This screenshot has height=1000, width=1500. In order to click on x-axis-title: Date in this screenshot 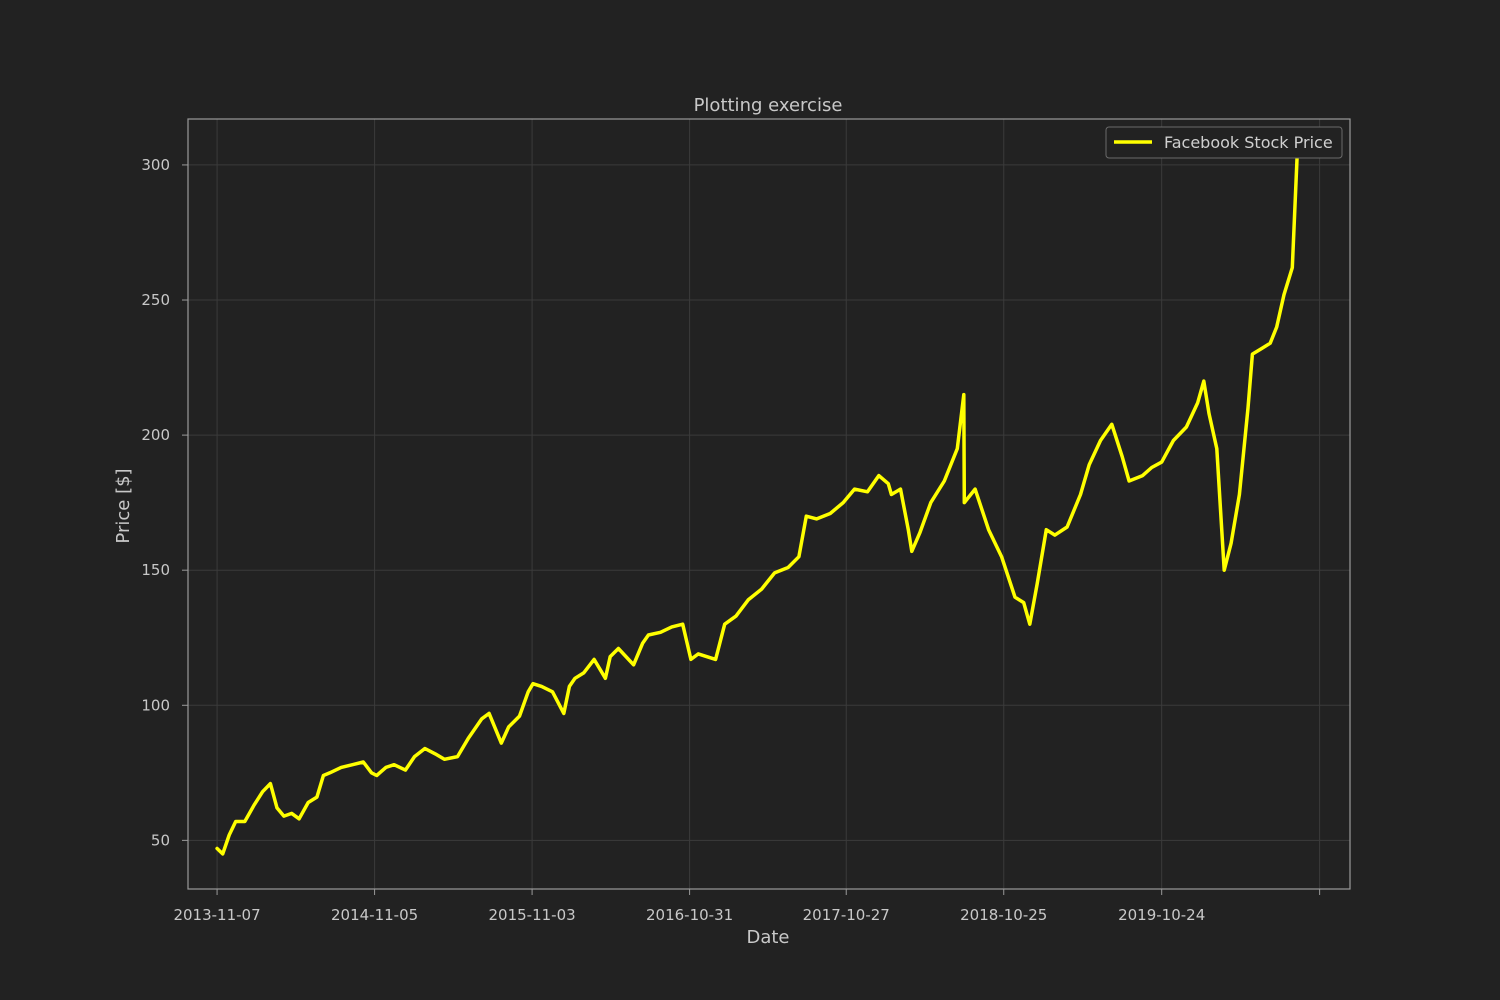, I will do `click(767, 937)`.